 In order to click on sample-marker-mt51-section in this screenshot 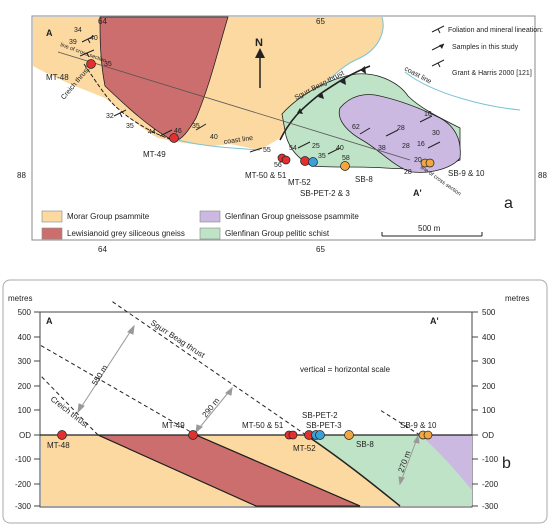, I will do `click(293, 435)`.